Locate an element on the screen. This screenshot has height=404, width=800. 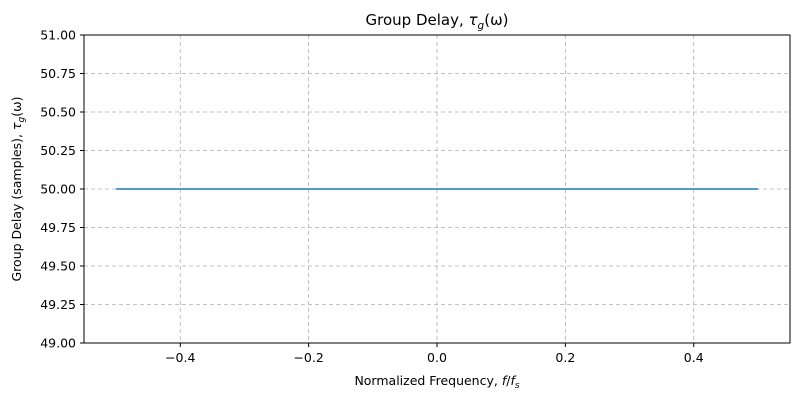
y-tick-label: 49.25 is located at coordinates (58, 304).